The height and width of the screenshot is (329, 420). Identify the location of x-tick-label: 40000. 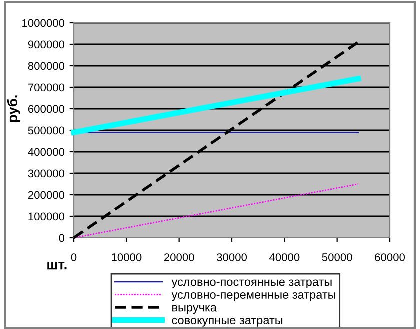
(284, 258).